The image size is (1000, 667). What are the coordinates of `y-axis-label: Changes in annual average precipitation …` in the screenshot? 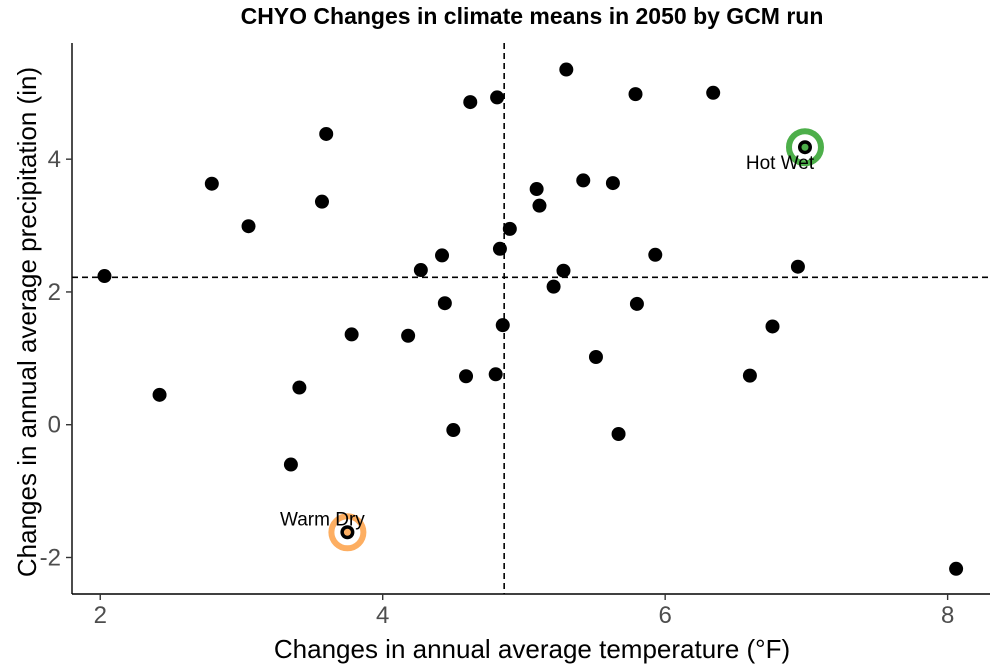 It's located at (27, 322).